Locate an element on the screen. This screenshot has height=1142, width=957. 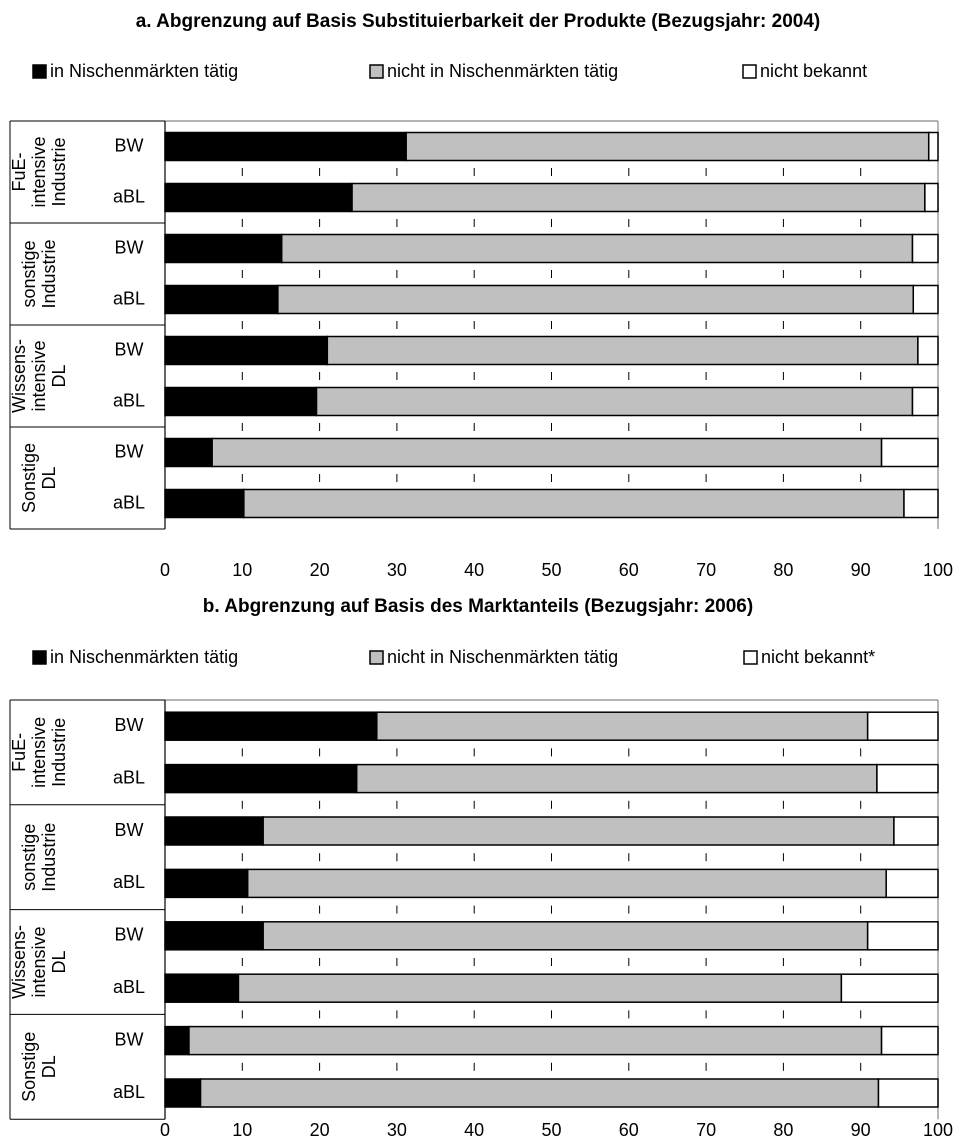
group-label: FuE-intensive Industrie is located at coordinates (39, 171).